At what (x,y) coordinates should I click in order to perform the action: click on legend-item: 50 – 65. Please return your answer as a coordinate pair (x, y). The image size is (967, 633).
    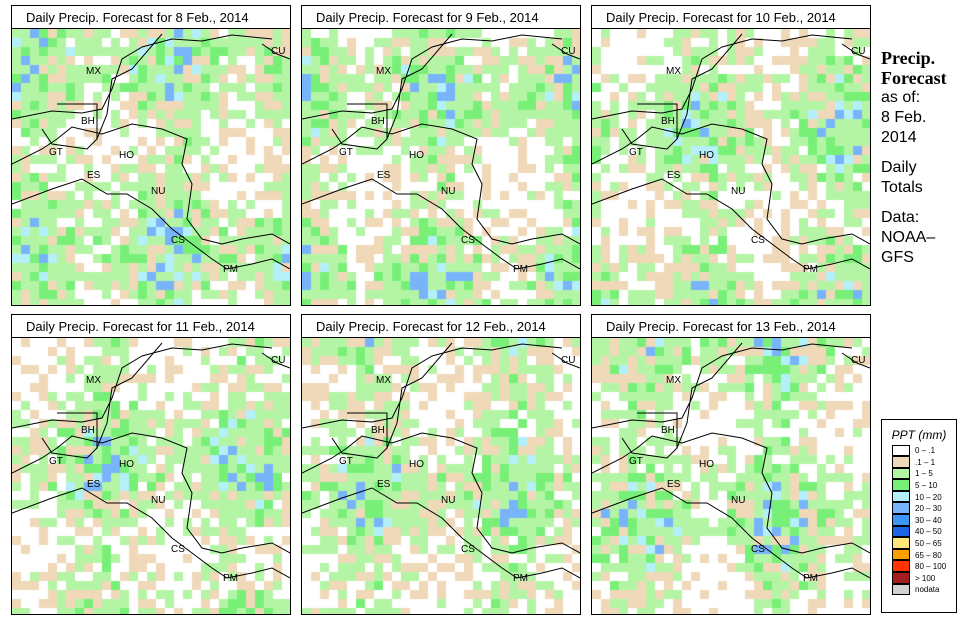
    Looking at the image, I should click on (924, 543).